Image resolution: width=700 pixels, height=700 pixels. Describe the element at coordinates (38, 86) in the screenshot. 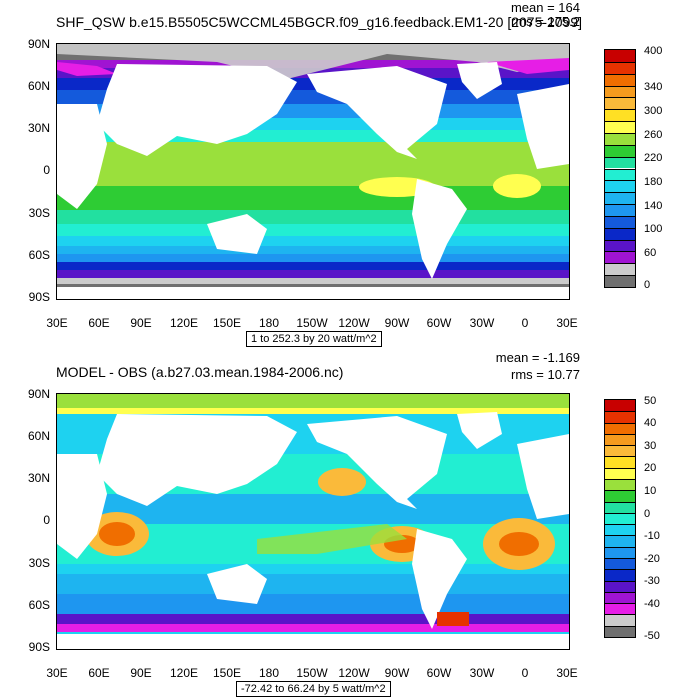

I see `top-ytick-1: 60N` at that location.